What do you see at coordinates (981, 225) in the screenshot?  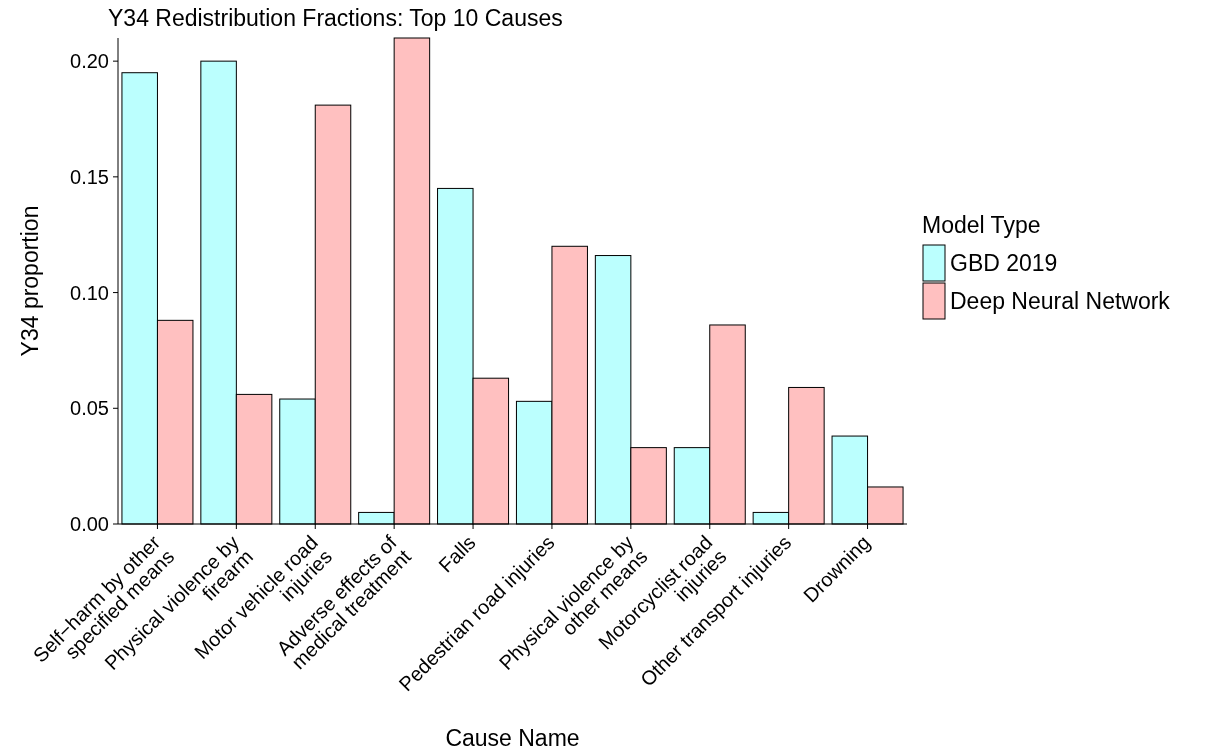 I see `legend-title: Model Type` at bounding box center [981, 225].